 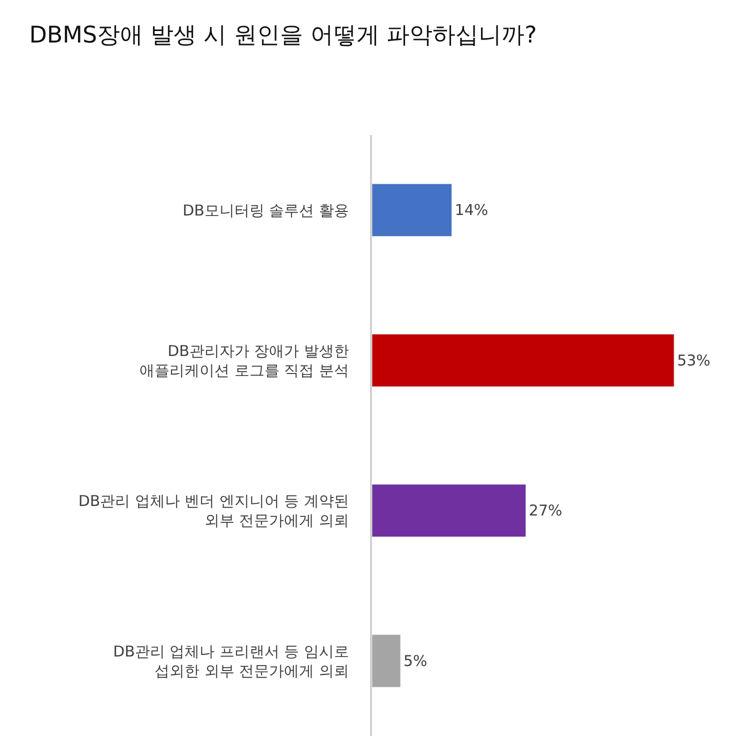 What do you see at coordinates (265, 210) in the screenshot?
I see `y-tick-label: DB모니터링 솔루션 활용` at bounding box center [265, 210].